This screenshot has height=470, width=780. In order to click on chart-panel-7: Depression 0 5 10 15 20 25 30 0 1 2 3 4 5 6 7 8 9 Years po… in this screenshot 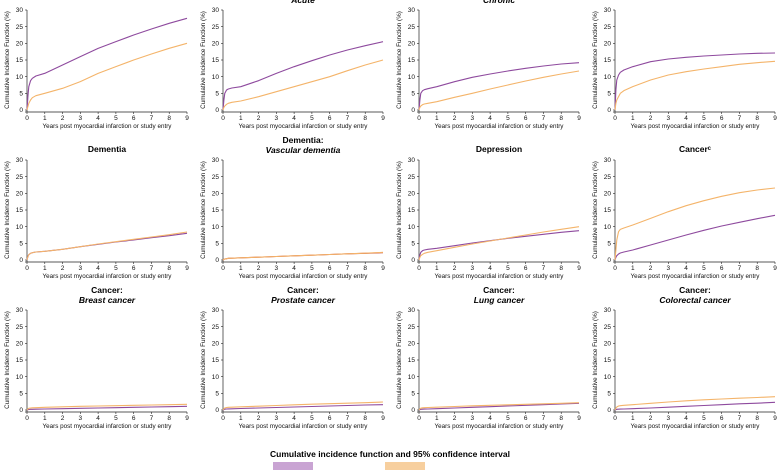, I will do `click(488, 212)`.